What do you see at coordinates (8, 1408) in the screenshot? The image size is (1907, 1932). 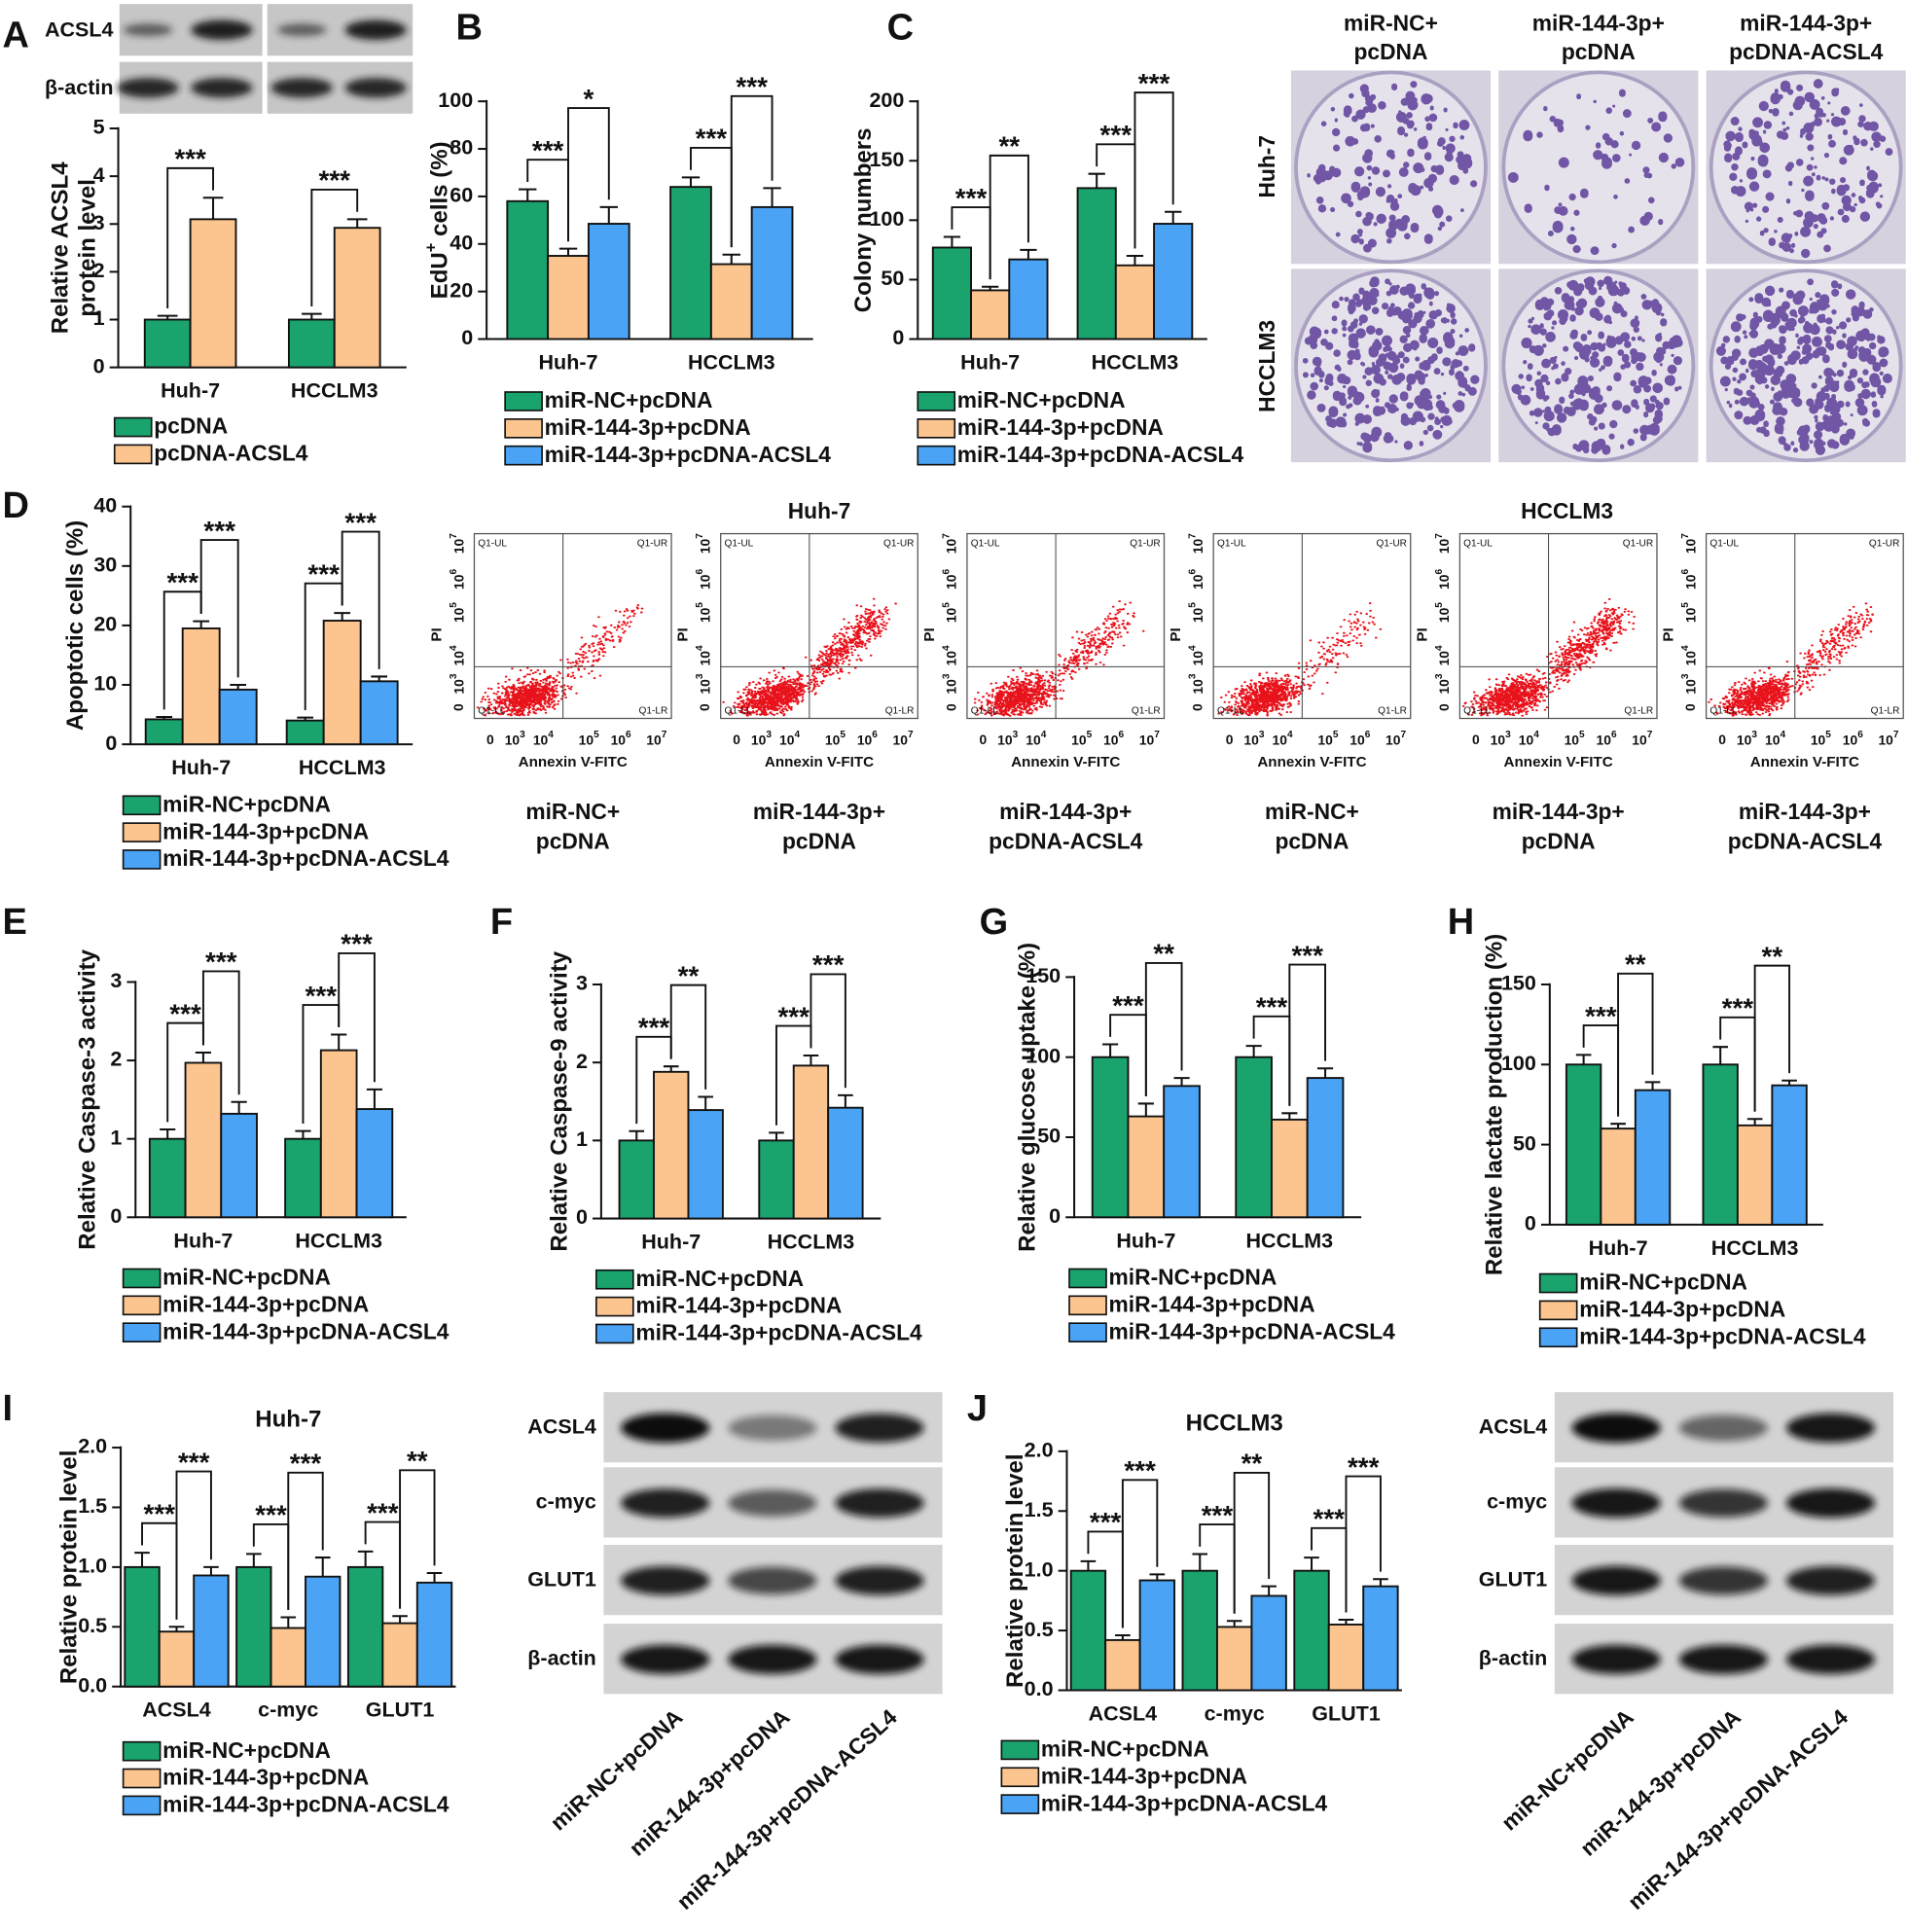 I see `panel-label: I` at bounding box center [8, 1408].